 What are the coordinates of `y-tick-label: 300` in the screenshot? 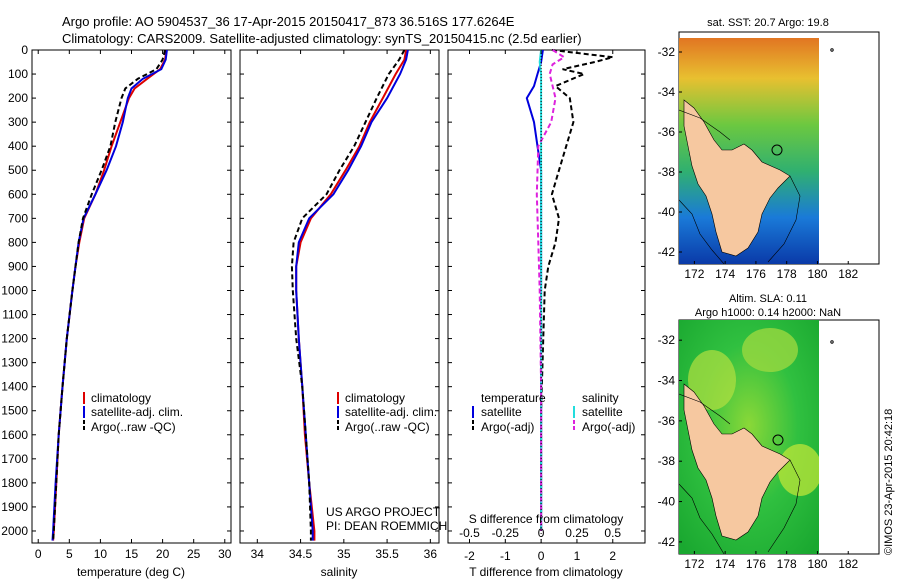 It's located at (18, 122).